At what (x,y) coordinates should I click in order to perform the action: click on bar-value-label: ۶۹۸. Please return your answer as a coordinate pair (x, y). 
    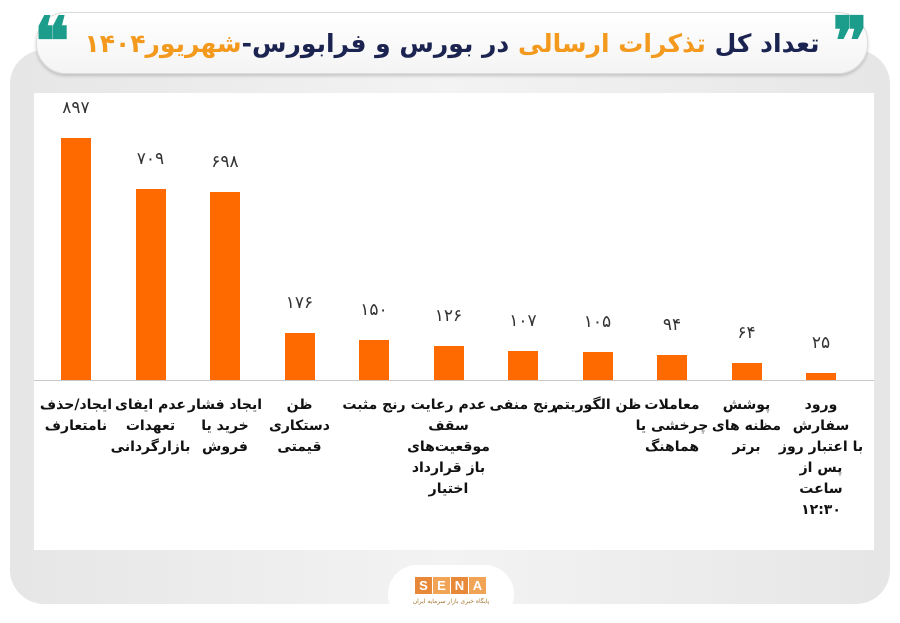
    Looking at the image, I should click on (225, 162).